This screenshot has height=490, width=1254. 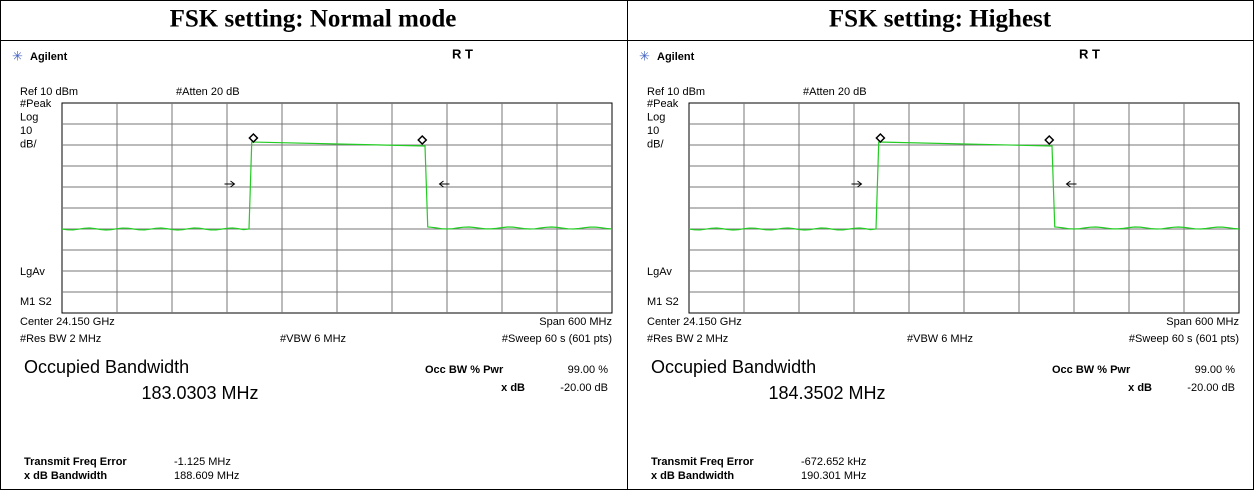 I want to click on xbw-value: 190.301 MHz, so click(x=833, y=476).